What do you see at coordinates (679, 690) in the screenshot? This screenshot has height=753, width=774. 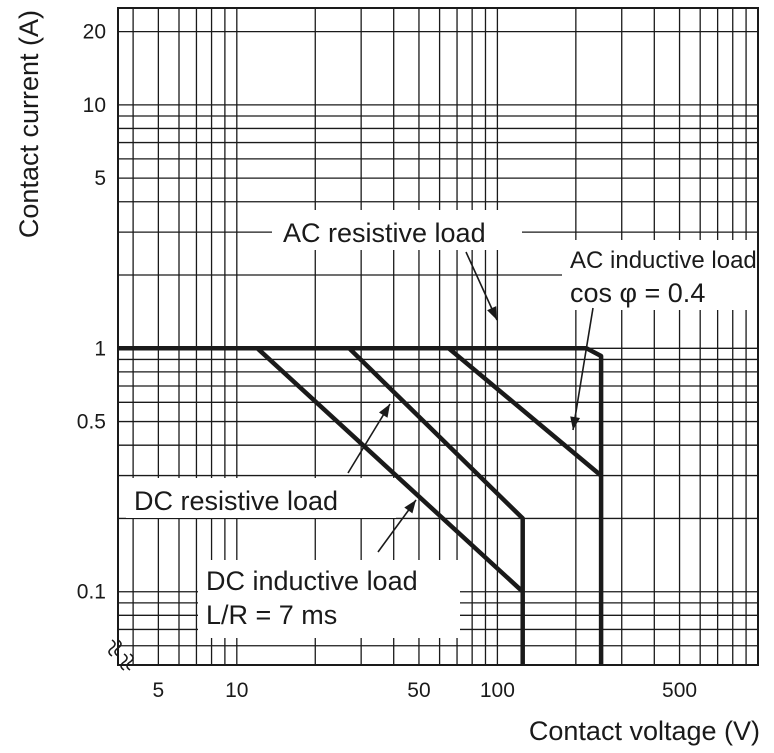 I see `x-tick-label: 500` at bounding box center [679, 690].